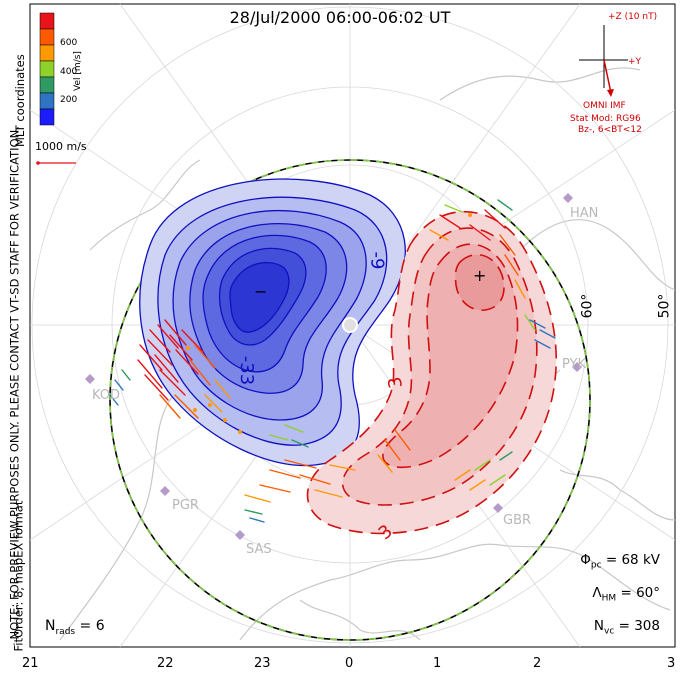 Image resolution: width=680 pixels, height=674 pixels. I want to click on radar-site-kod: KOD, so click(106, 395).